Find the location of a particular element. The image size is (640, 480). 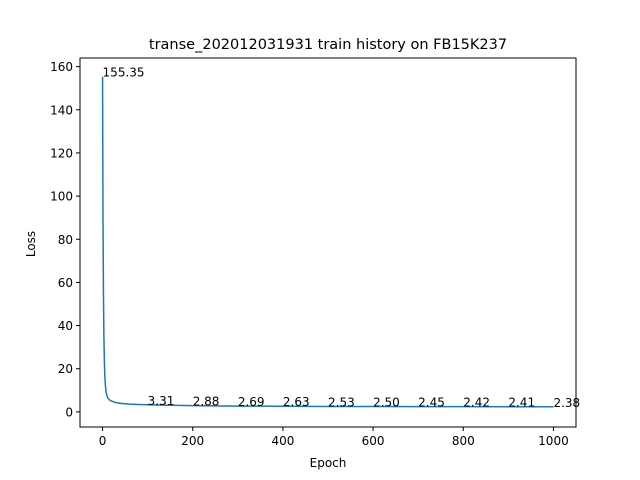

x-tick-label: 600 is located at coordinates (373, 441).